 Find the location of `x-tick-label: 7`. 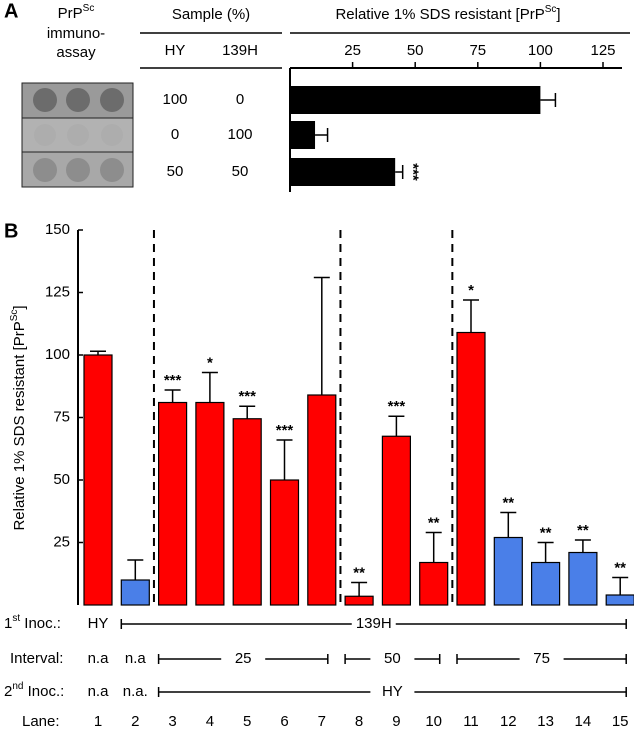

x-tick-label: 7 is located at coordinates (322, 721).